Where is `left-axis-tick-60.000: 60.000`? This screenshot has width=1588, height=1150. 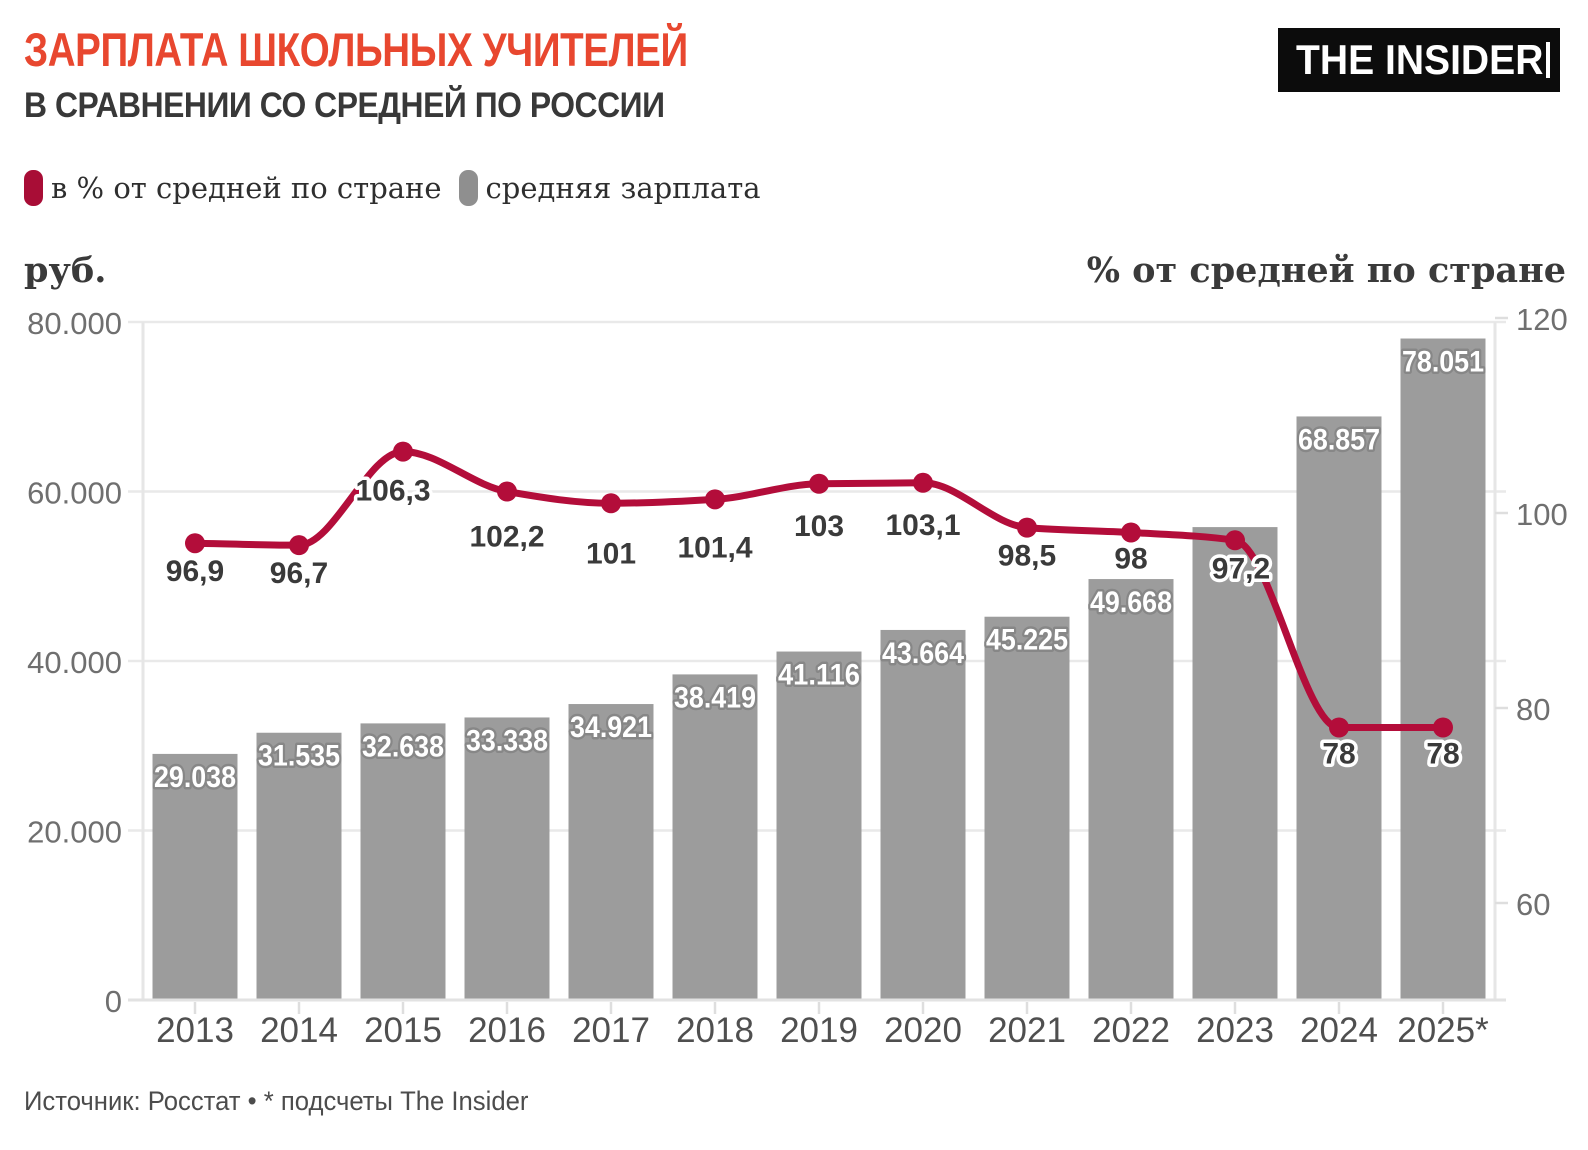 left-axis-tick-60.000: 60.000 is located at coordinates (74, 493).